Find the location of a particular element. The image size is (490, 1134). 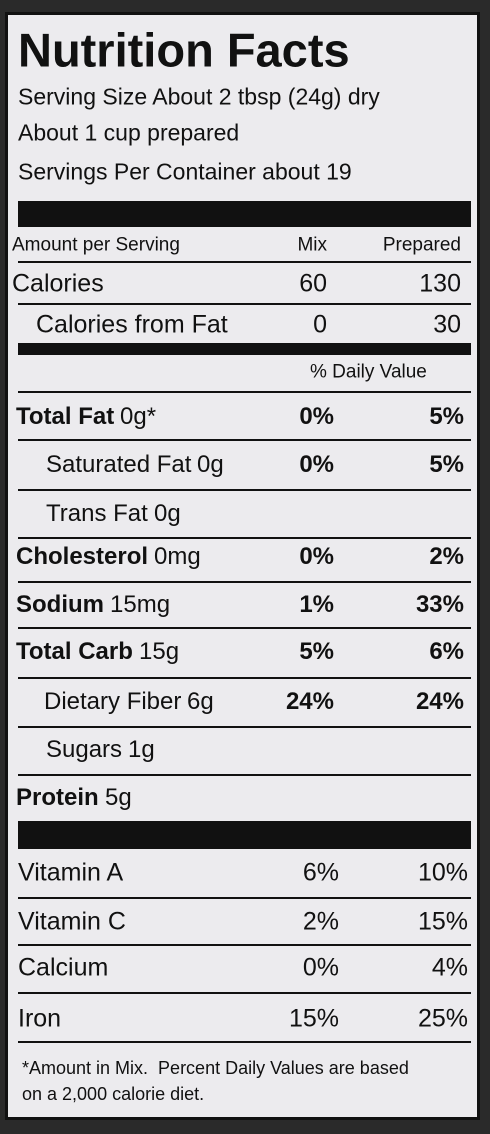

calorie-label: Calories from Fat is located at coordinates (132, 324).